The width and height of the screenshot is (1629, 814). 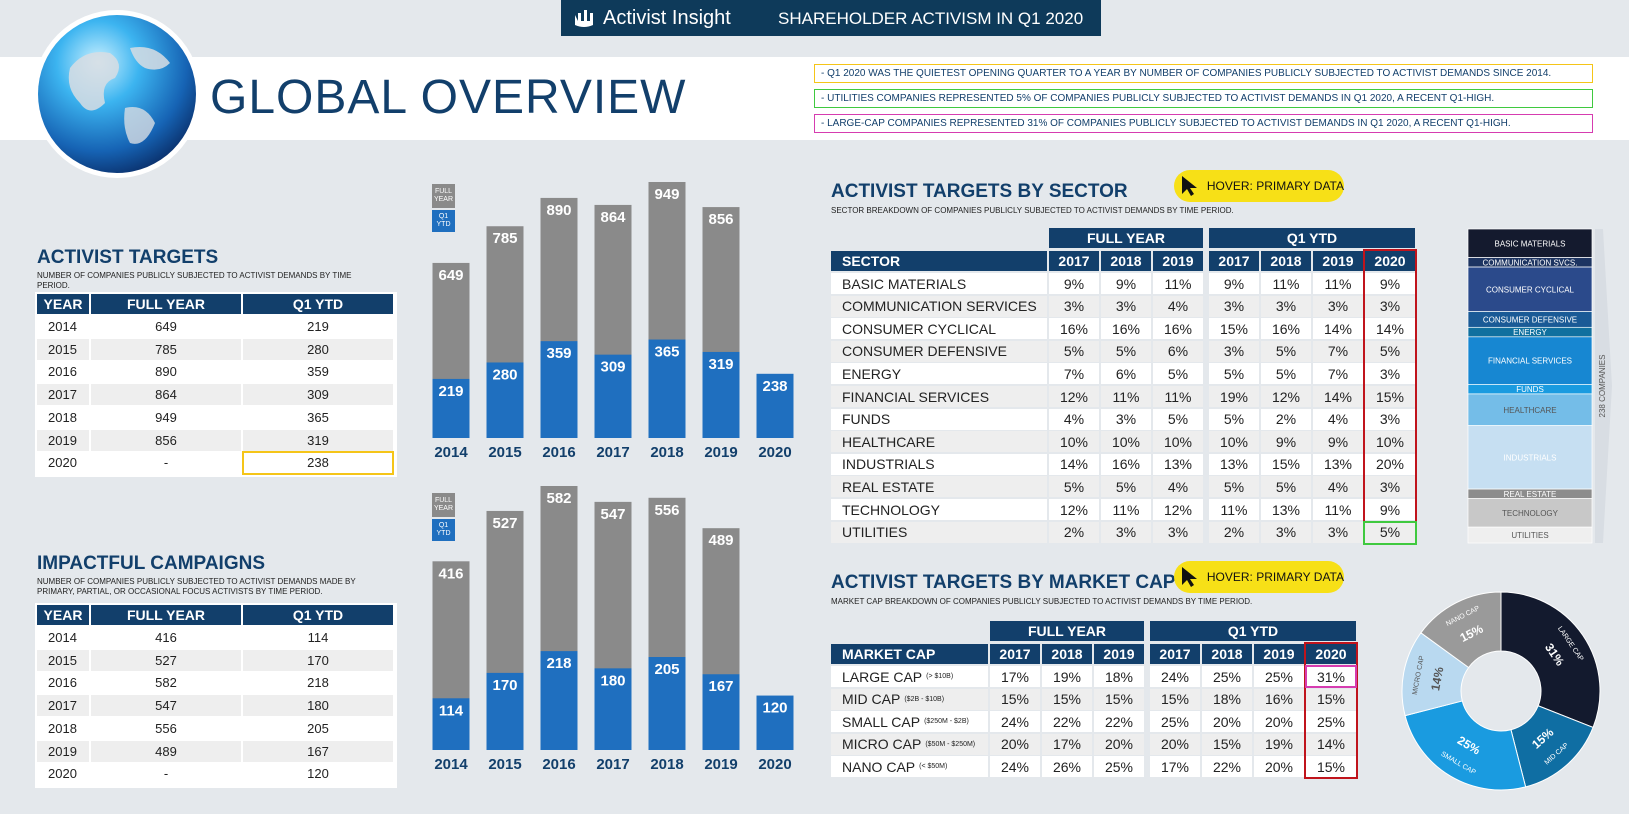 I want to click on value-label: 238, so click(x=774, y=386).